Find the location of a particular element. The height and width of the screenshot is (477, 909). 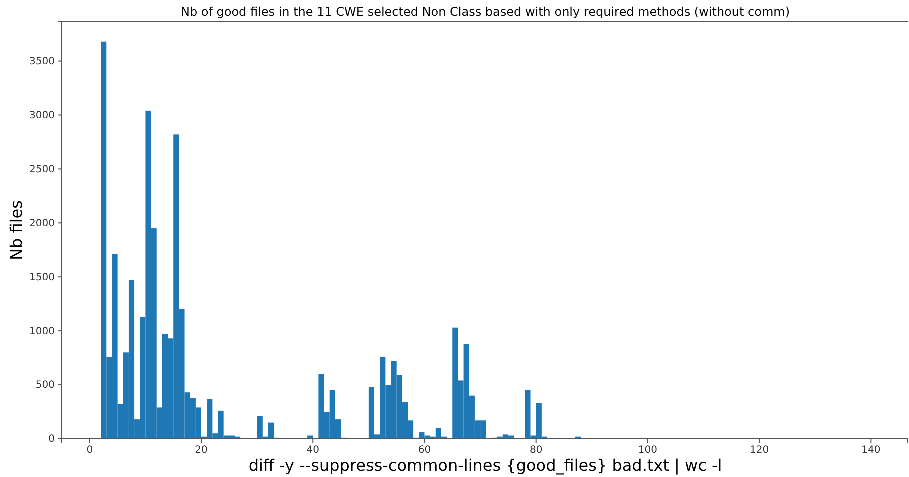

x-tick-label: 40 is located at coordinates (313, 450).